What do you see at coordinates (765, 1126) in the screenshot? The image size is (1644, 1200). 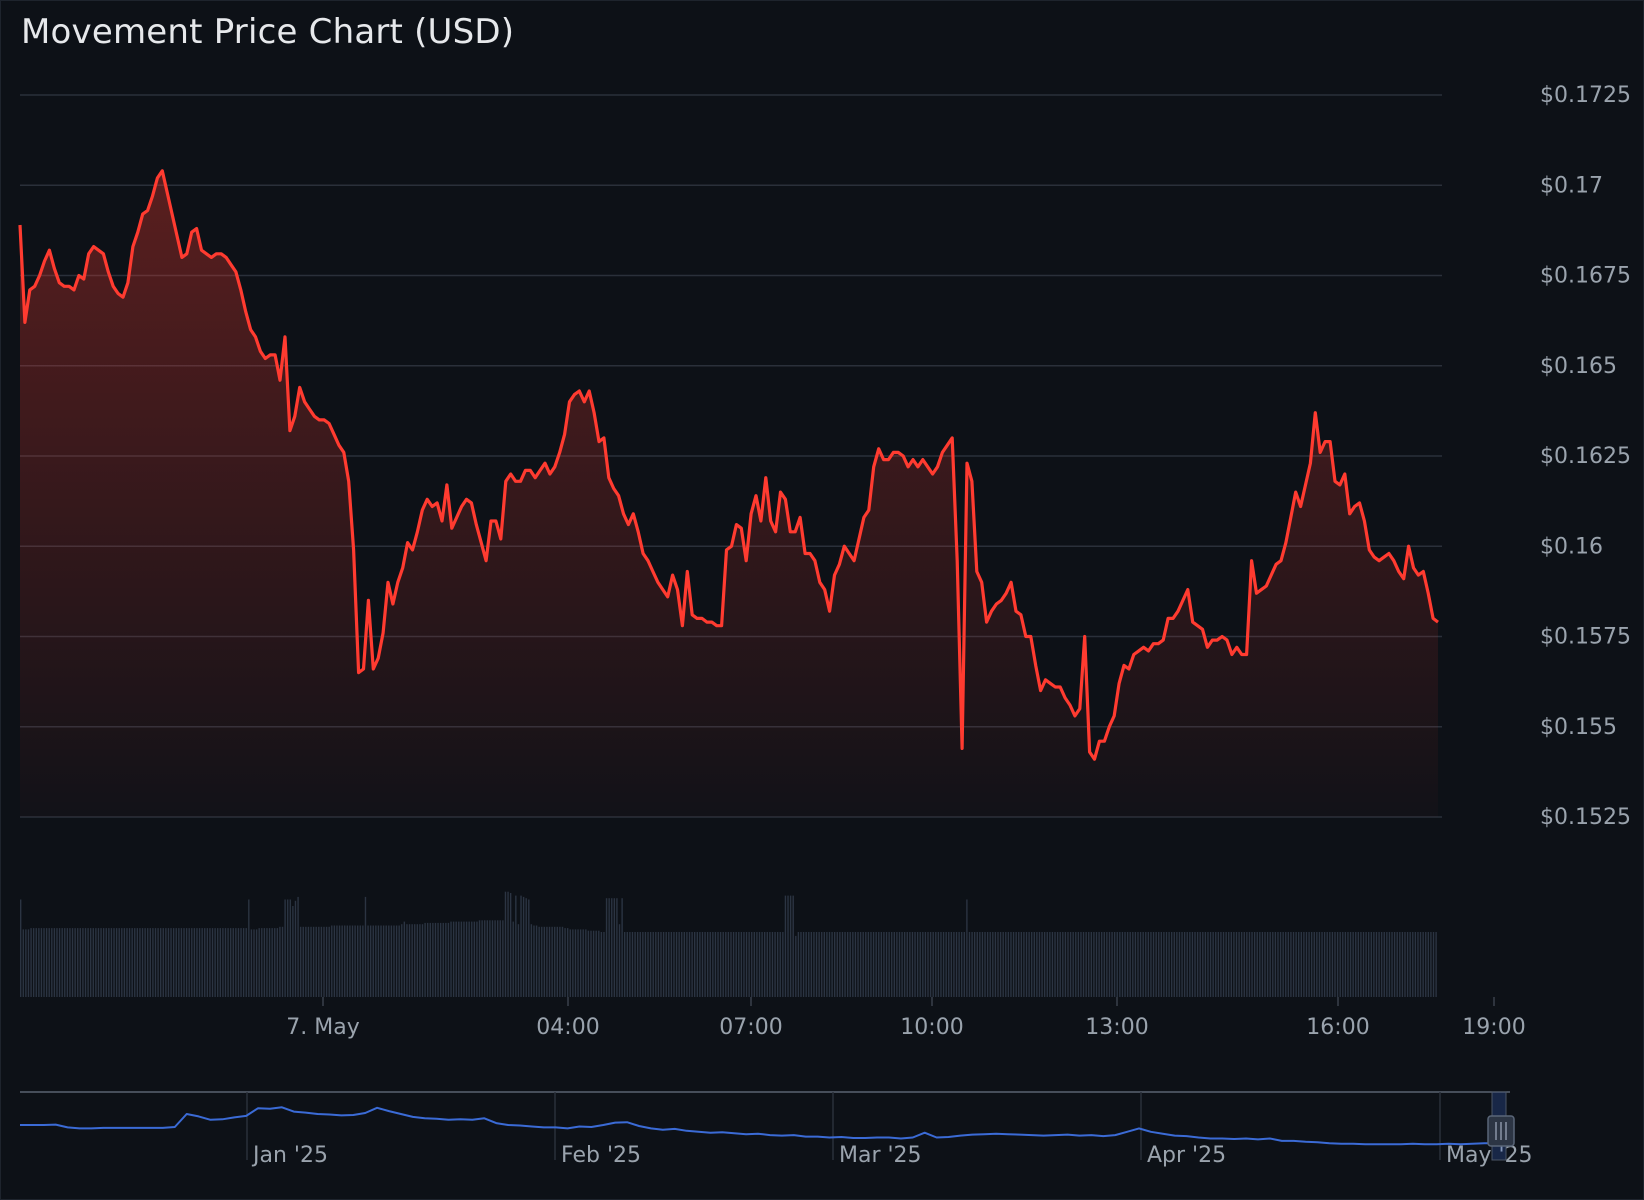 I see `navigator` at bounding box center [765, 1126].